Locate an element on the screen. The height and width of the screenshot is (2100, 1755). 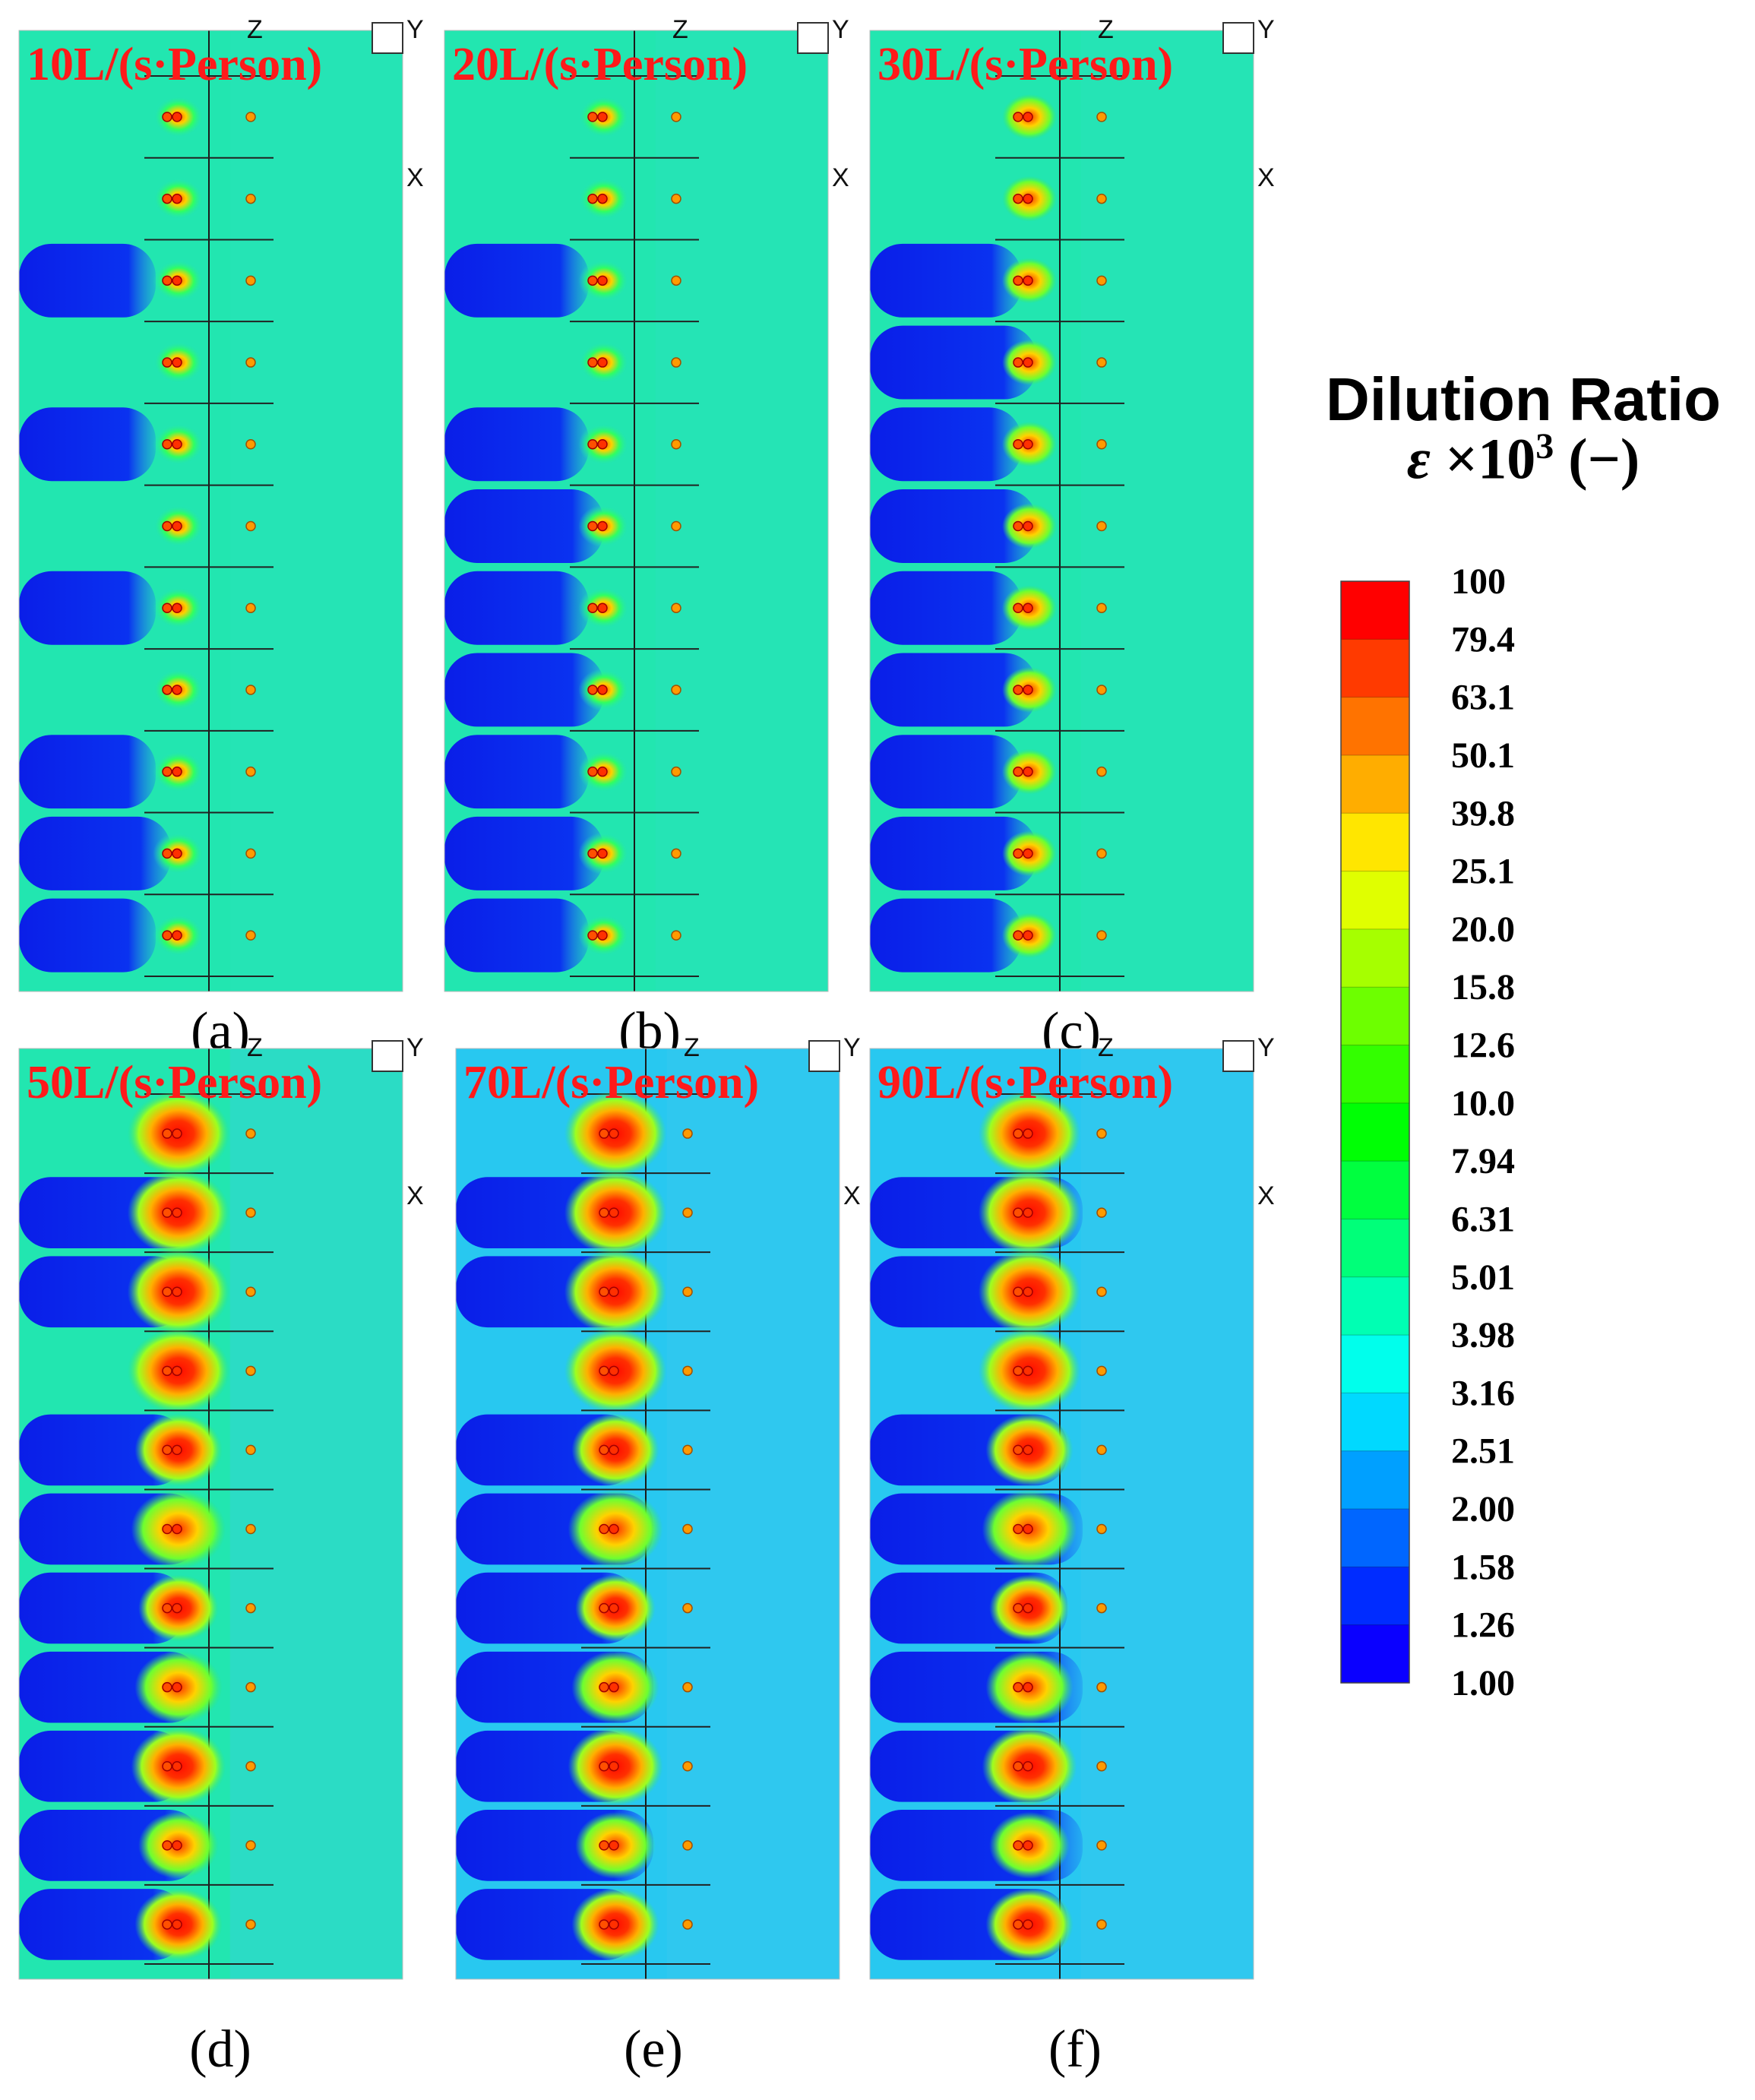
axis-label-y: Y is located at coordinates (1266, 1047).